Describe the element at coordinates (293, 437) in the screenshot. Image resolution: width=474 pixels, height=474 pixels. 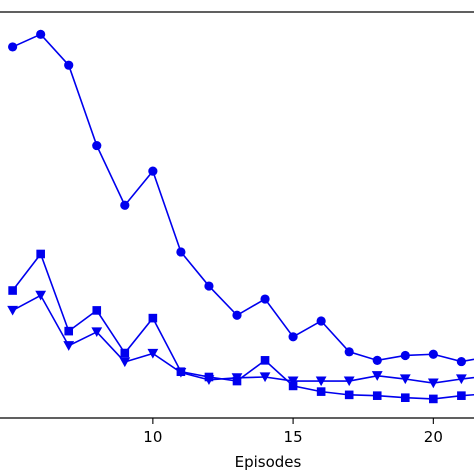
I see `x-tick-label: 15` at that location.